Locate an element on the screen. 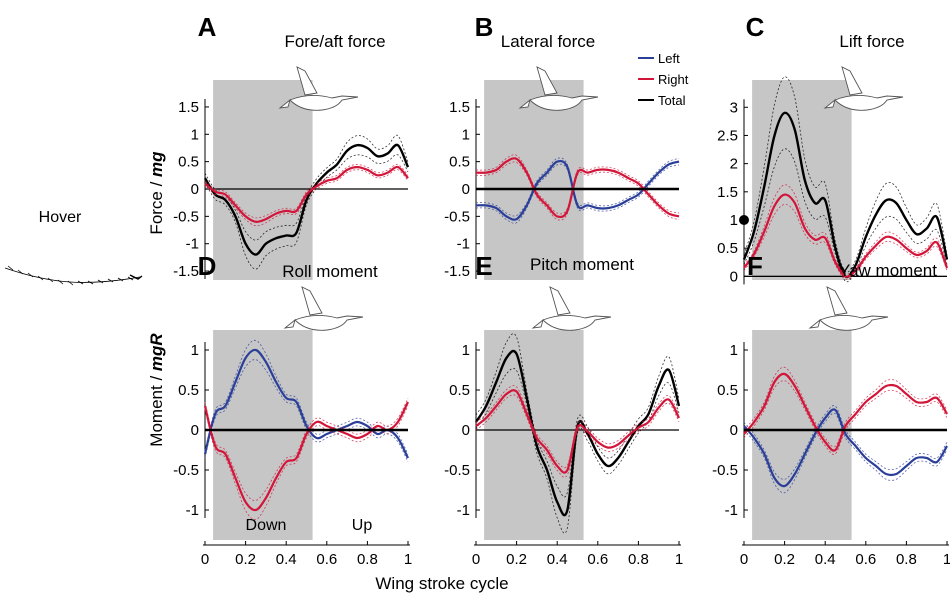 Image resolution: width=950 pixels, height=597 pixels. panel-b: 1.5 1 0.5 0 -0.5 -1 -1.5 B Lateral force is located at coordinates (562, 146).